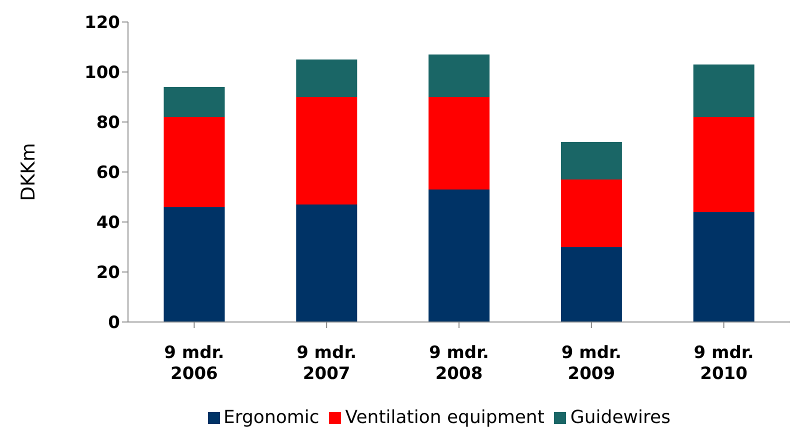  What do you see at coordinates (326, 363) in the screenshot?
I see `x-tick-label: 9 mdr. 2007` at bounding box center [326, 363].